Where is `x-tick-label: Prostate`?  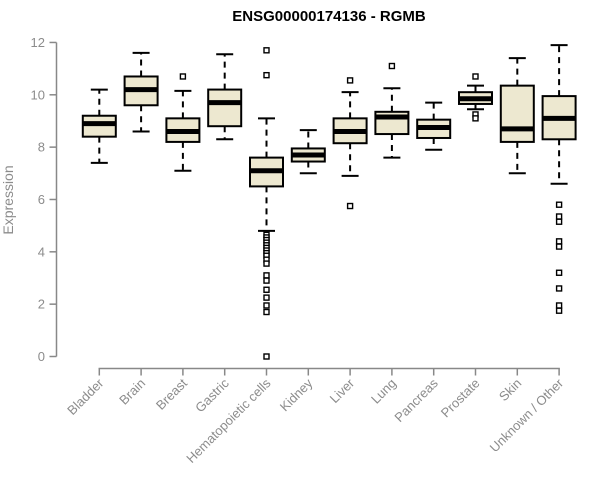 x-tick-label: Prostate is located at coordinates (460, 398).